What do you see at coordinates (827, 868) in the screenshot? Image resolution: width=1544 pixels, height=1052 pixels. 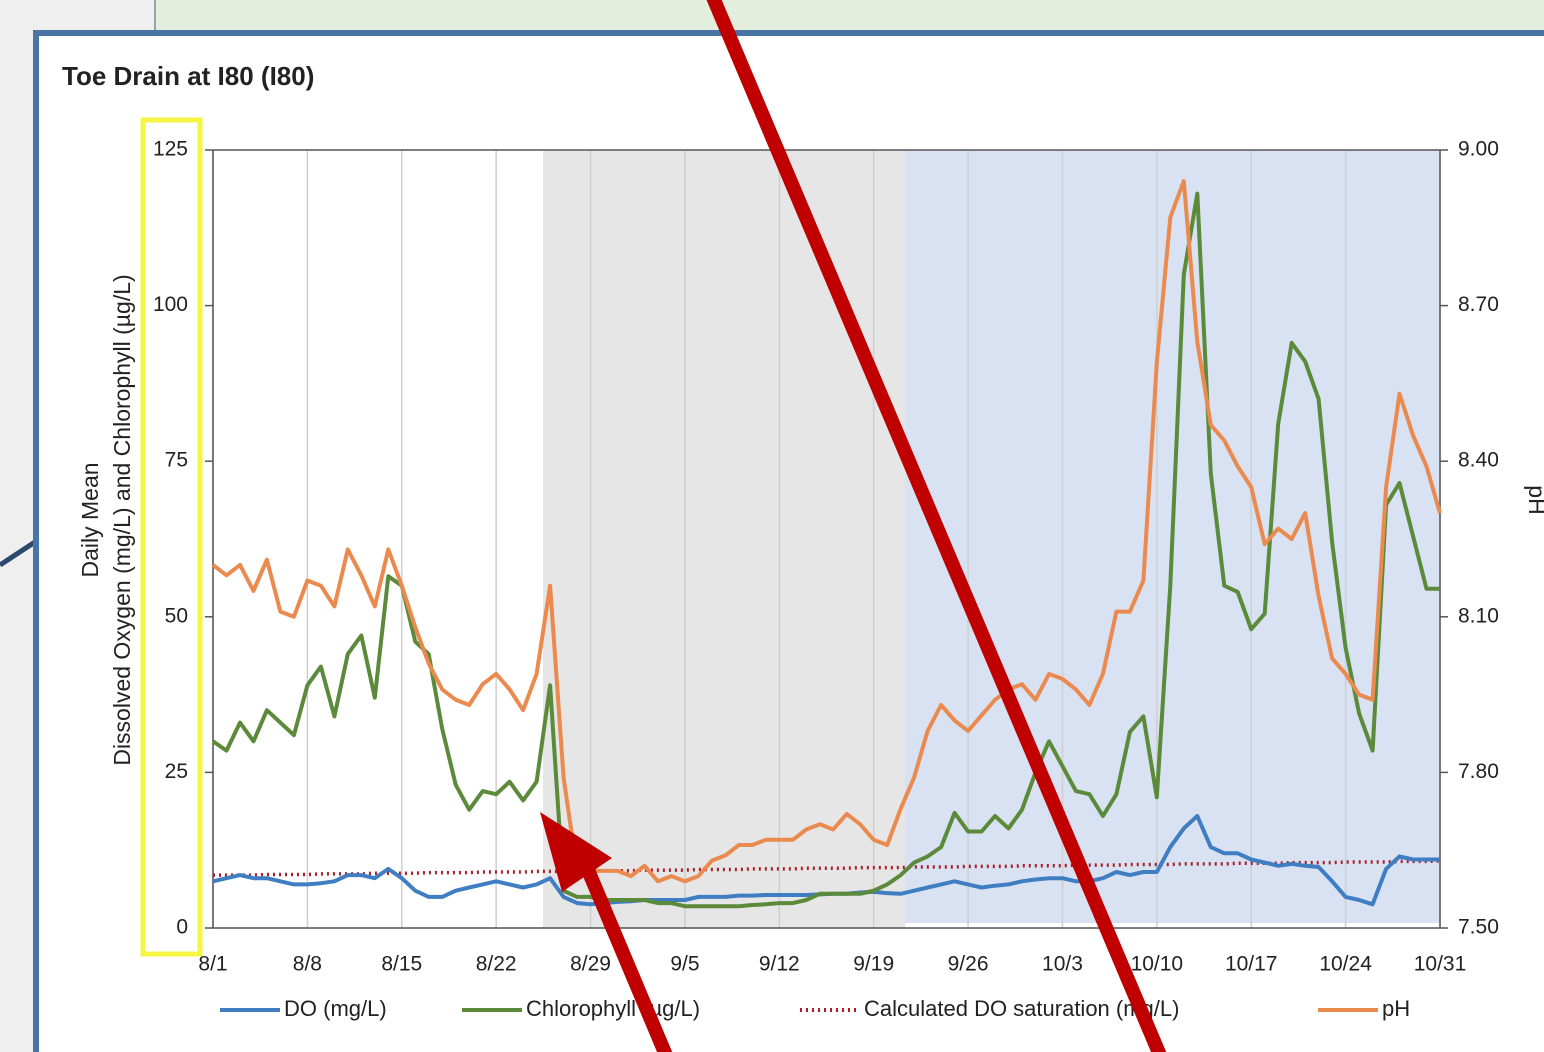 I see `series-line` at bounding box center [827, 868].